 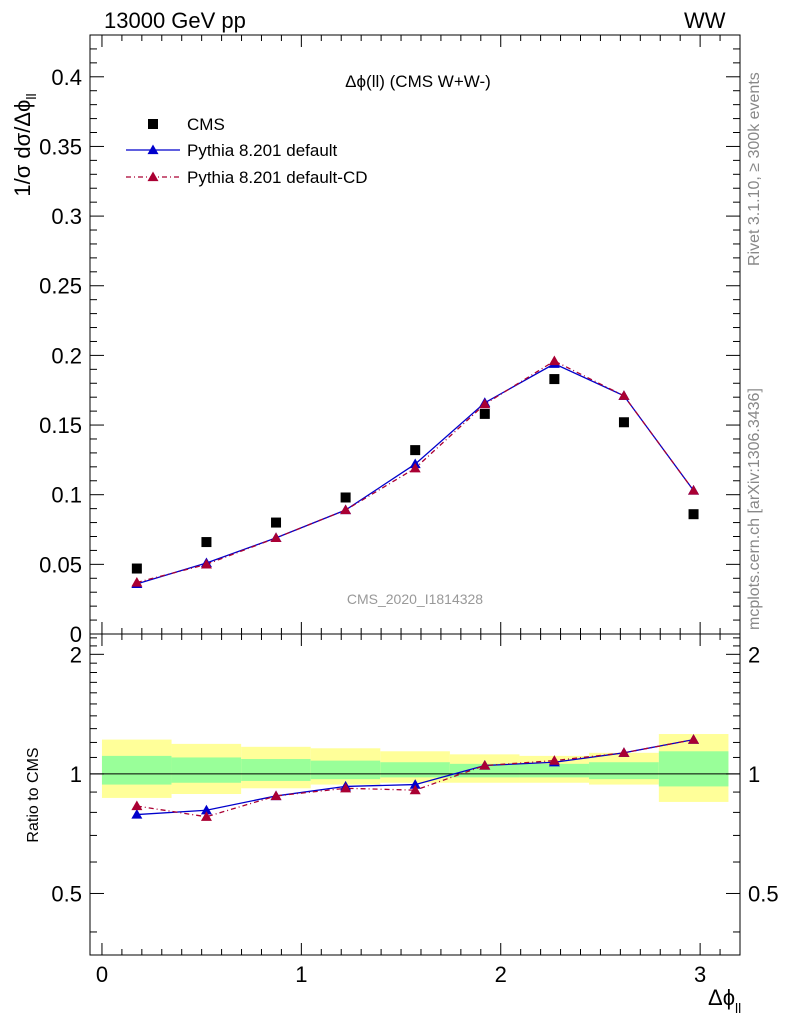 I want to click on plot-title: Δϕ(ll) (CMS W+W-), so click(x=418, y=81).